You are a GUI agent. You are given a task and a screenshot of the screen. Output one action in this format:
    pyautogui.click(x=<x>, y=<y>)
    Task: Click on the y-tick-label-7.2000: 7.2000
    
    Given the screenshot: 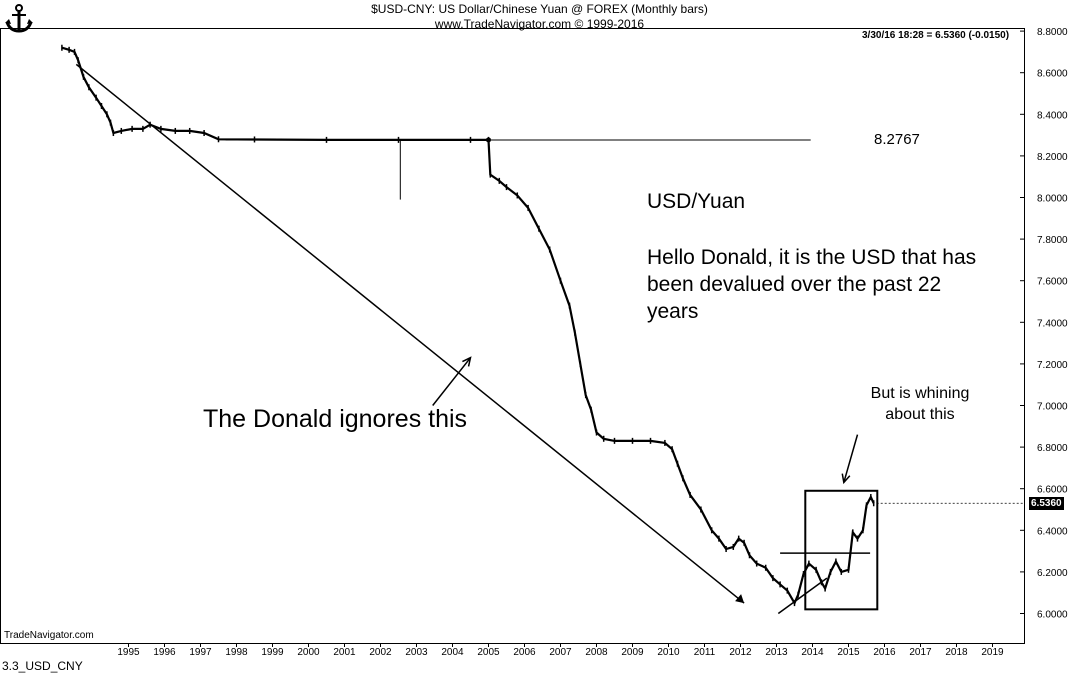 What is the action you would take?
    pyautogui.click(x=1052, y=365)
    